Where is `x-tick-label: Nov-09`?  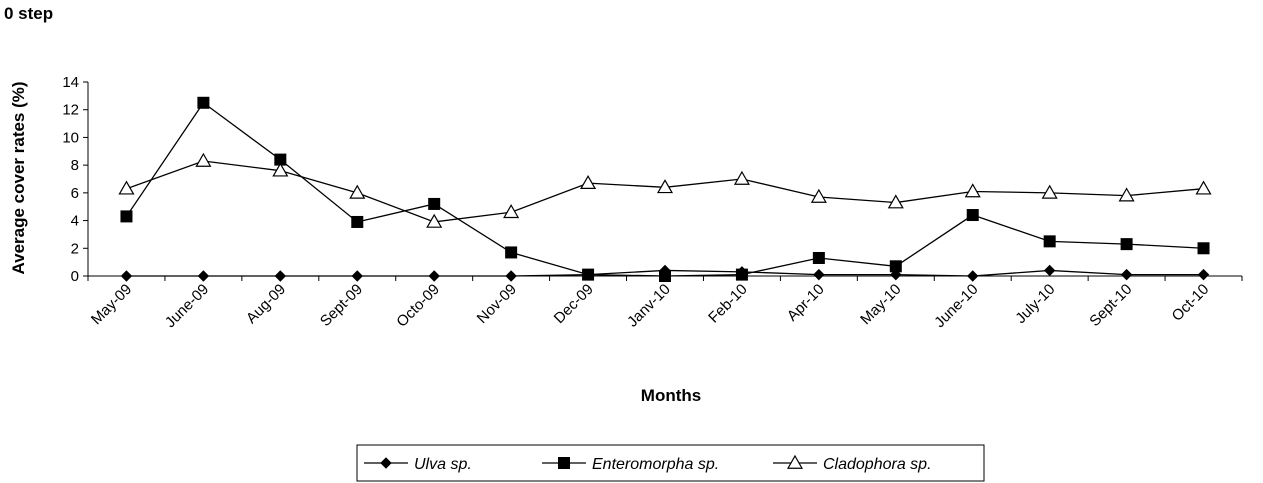
x-tick-label: Nov-09 is located at coordinates (497, 304).